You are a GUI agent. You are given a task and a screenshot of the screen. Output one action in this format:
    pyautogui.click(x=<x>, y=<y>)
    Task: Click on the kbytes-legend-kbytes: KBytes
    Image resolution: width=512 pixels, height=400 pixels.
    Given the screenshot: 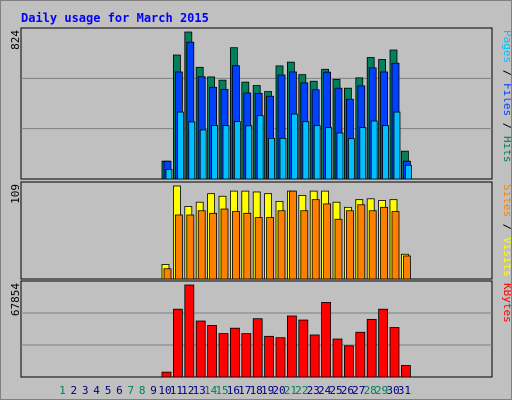 What is the action you would take?
    pyautogui.click(x=506, y=303)
    